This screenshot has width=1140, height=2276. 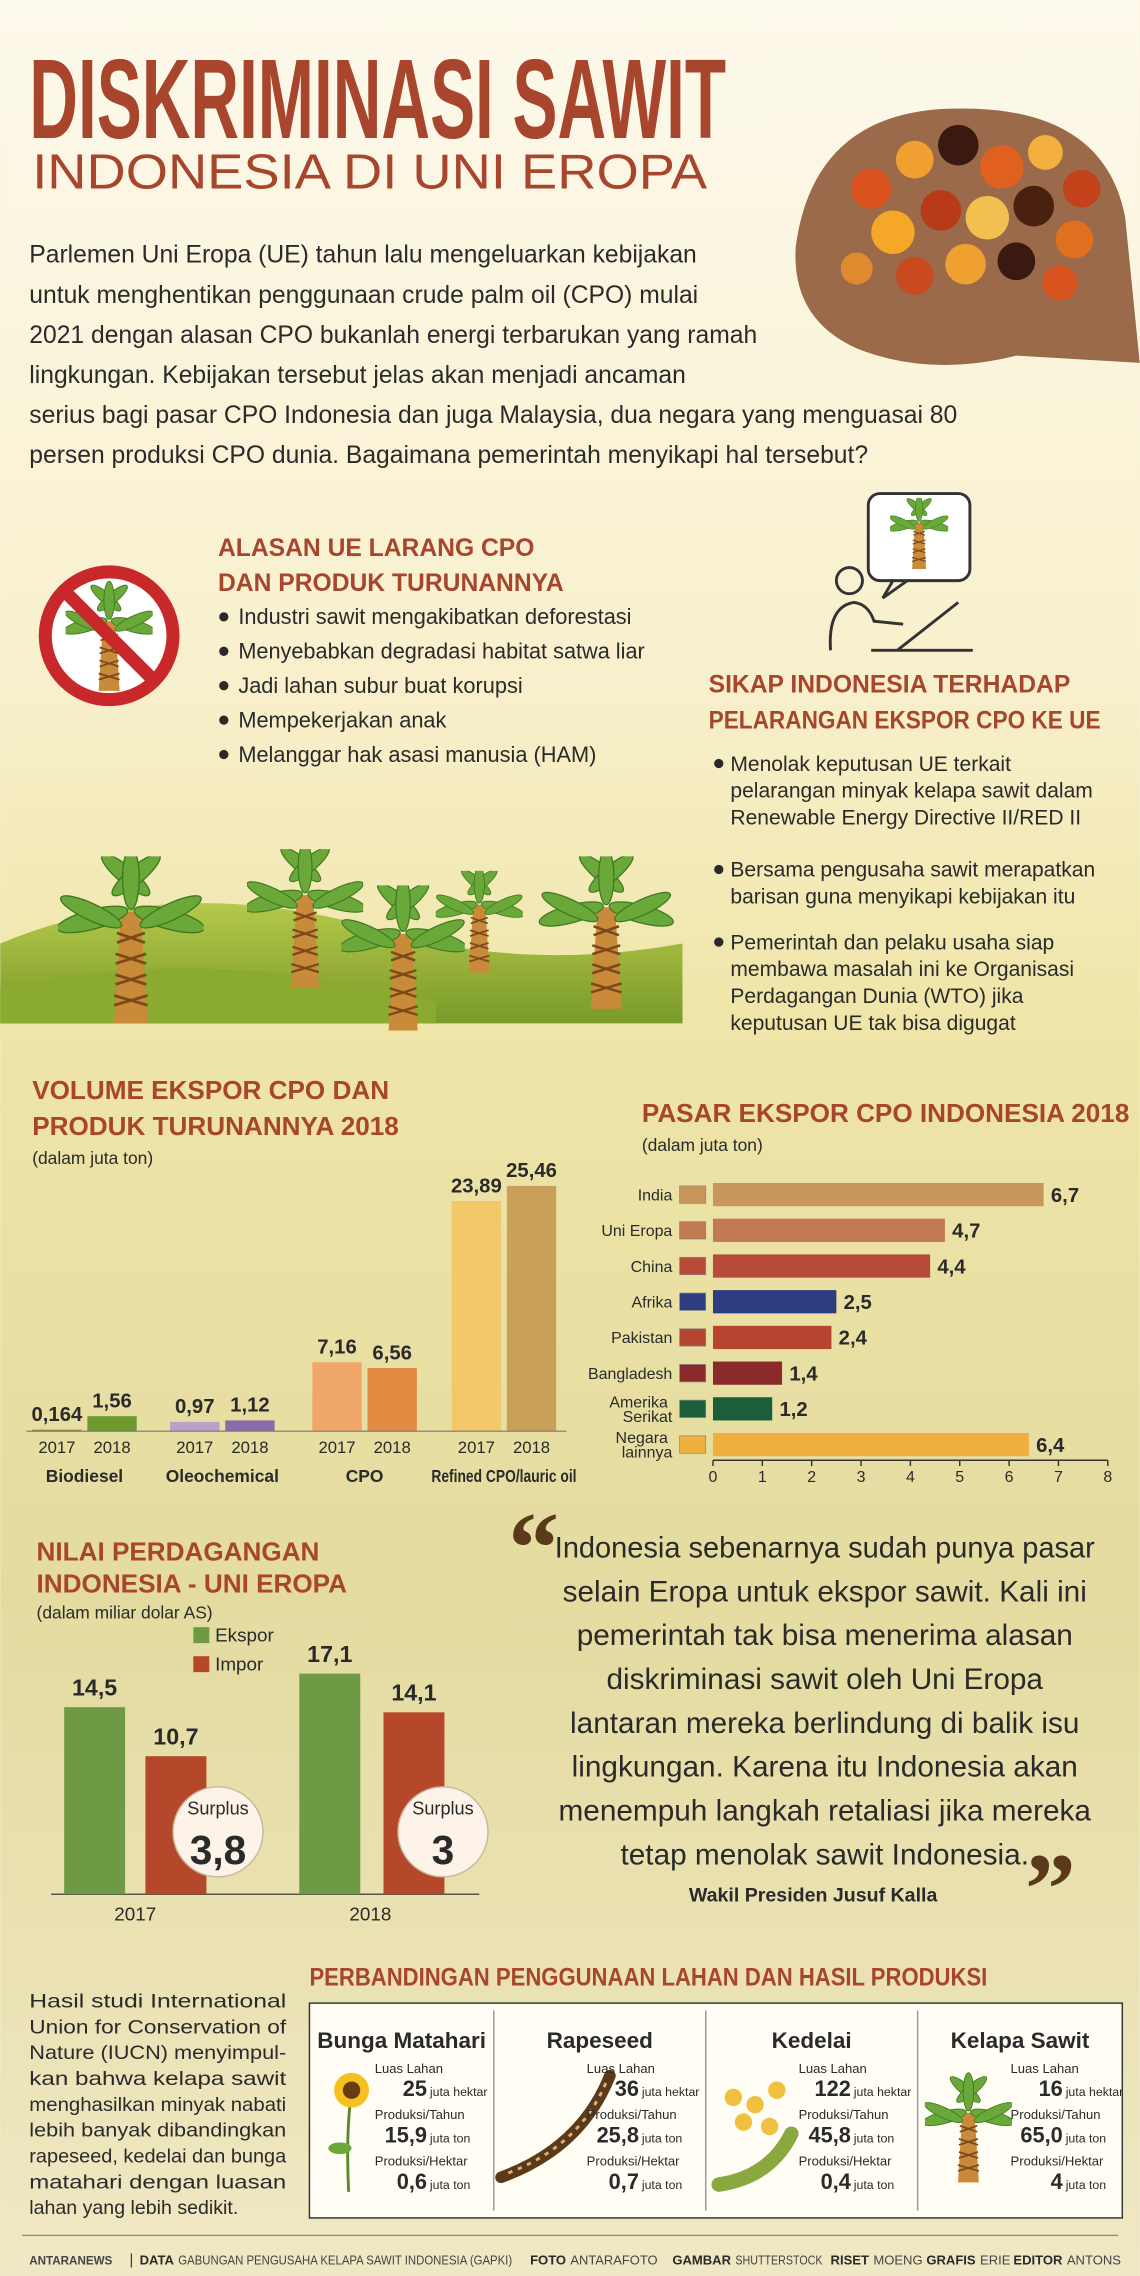 What do you see at coordinates (872, 1023) in the screenshot?
I see `stance-item: keputusan UE tak bisa digugat` at bounding box center [872, 1023].